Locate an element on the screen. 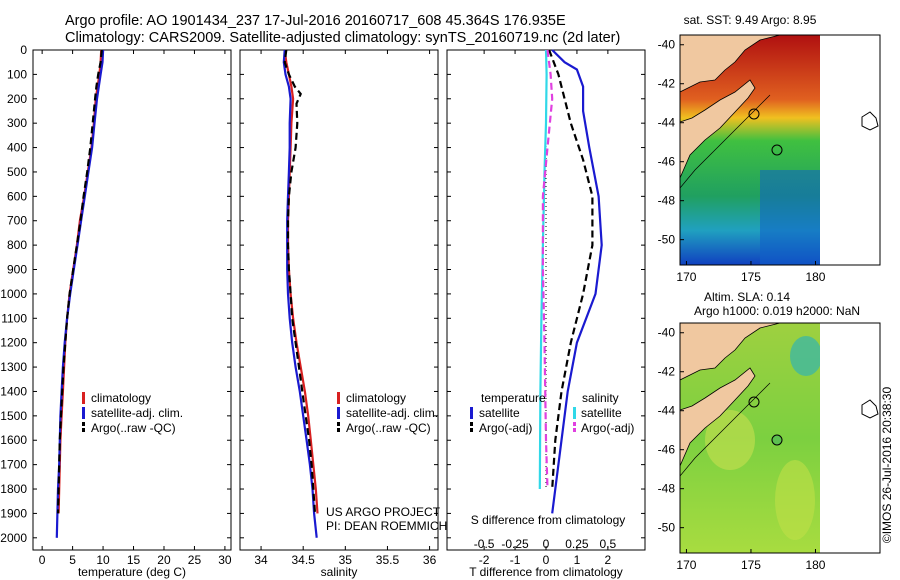  map-lat-label: -40 is located at coordinates (667, 333).